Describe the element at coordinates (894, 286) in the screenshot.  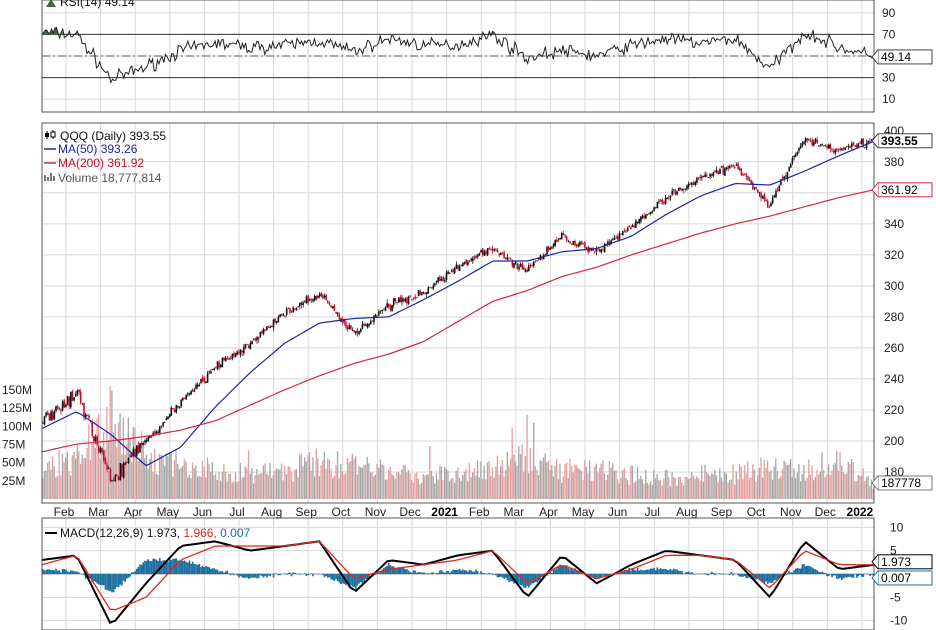
I see `price-tick-label: 300` at that location.